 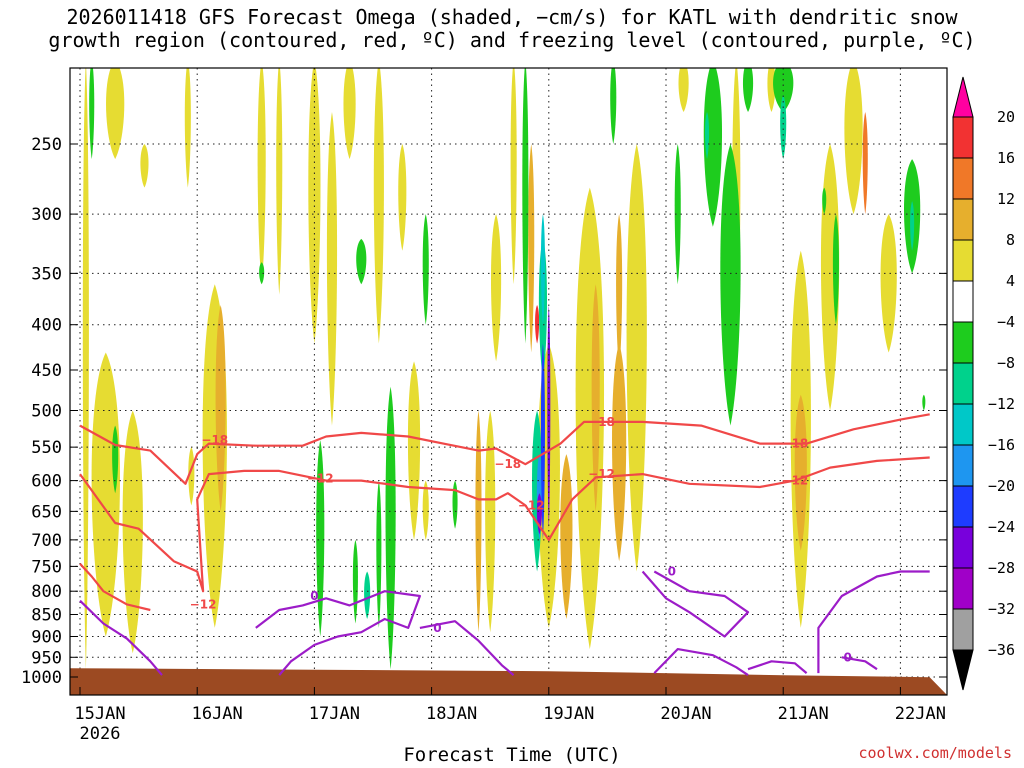 I want to click on contour-label-12: 0, so click(x=847, y=657).